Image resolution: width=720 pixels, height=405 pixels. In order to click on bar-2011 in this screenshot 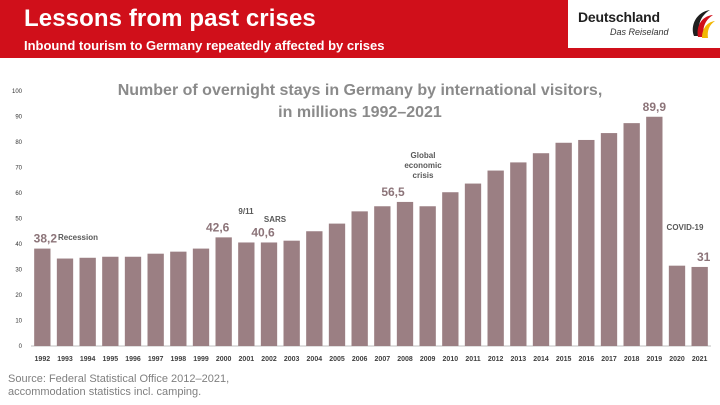, I will do `click(473, 264)`.